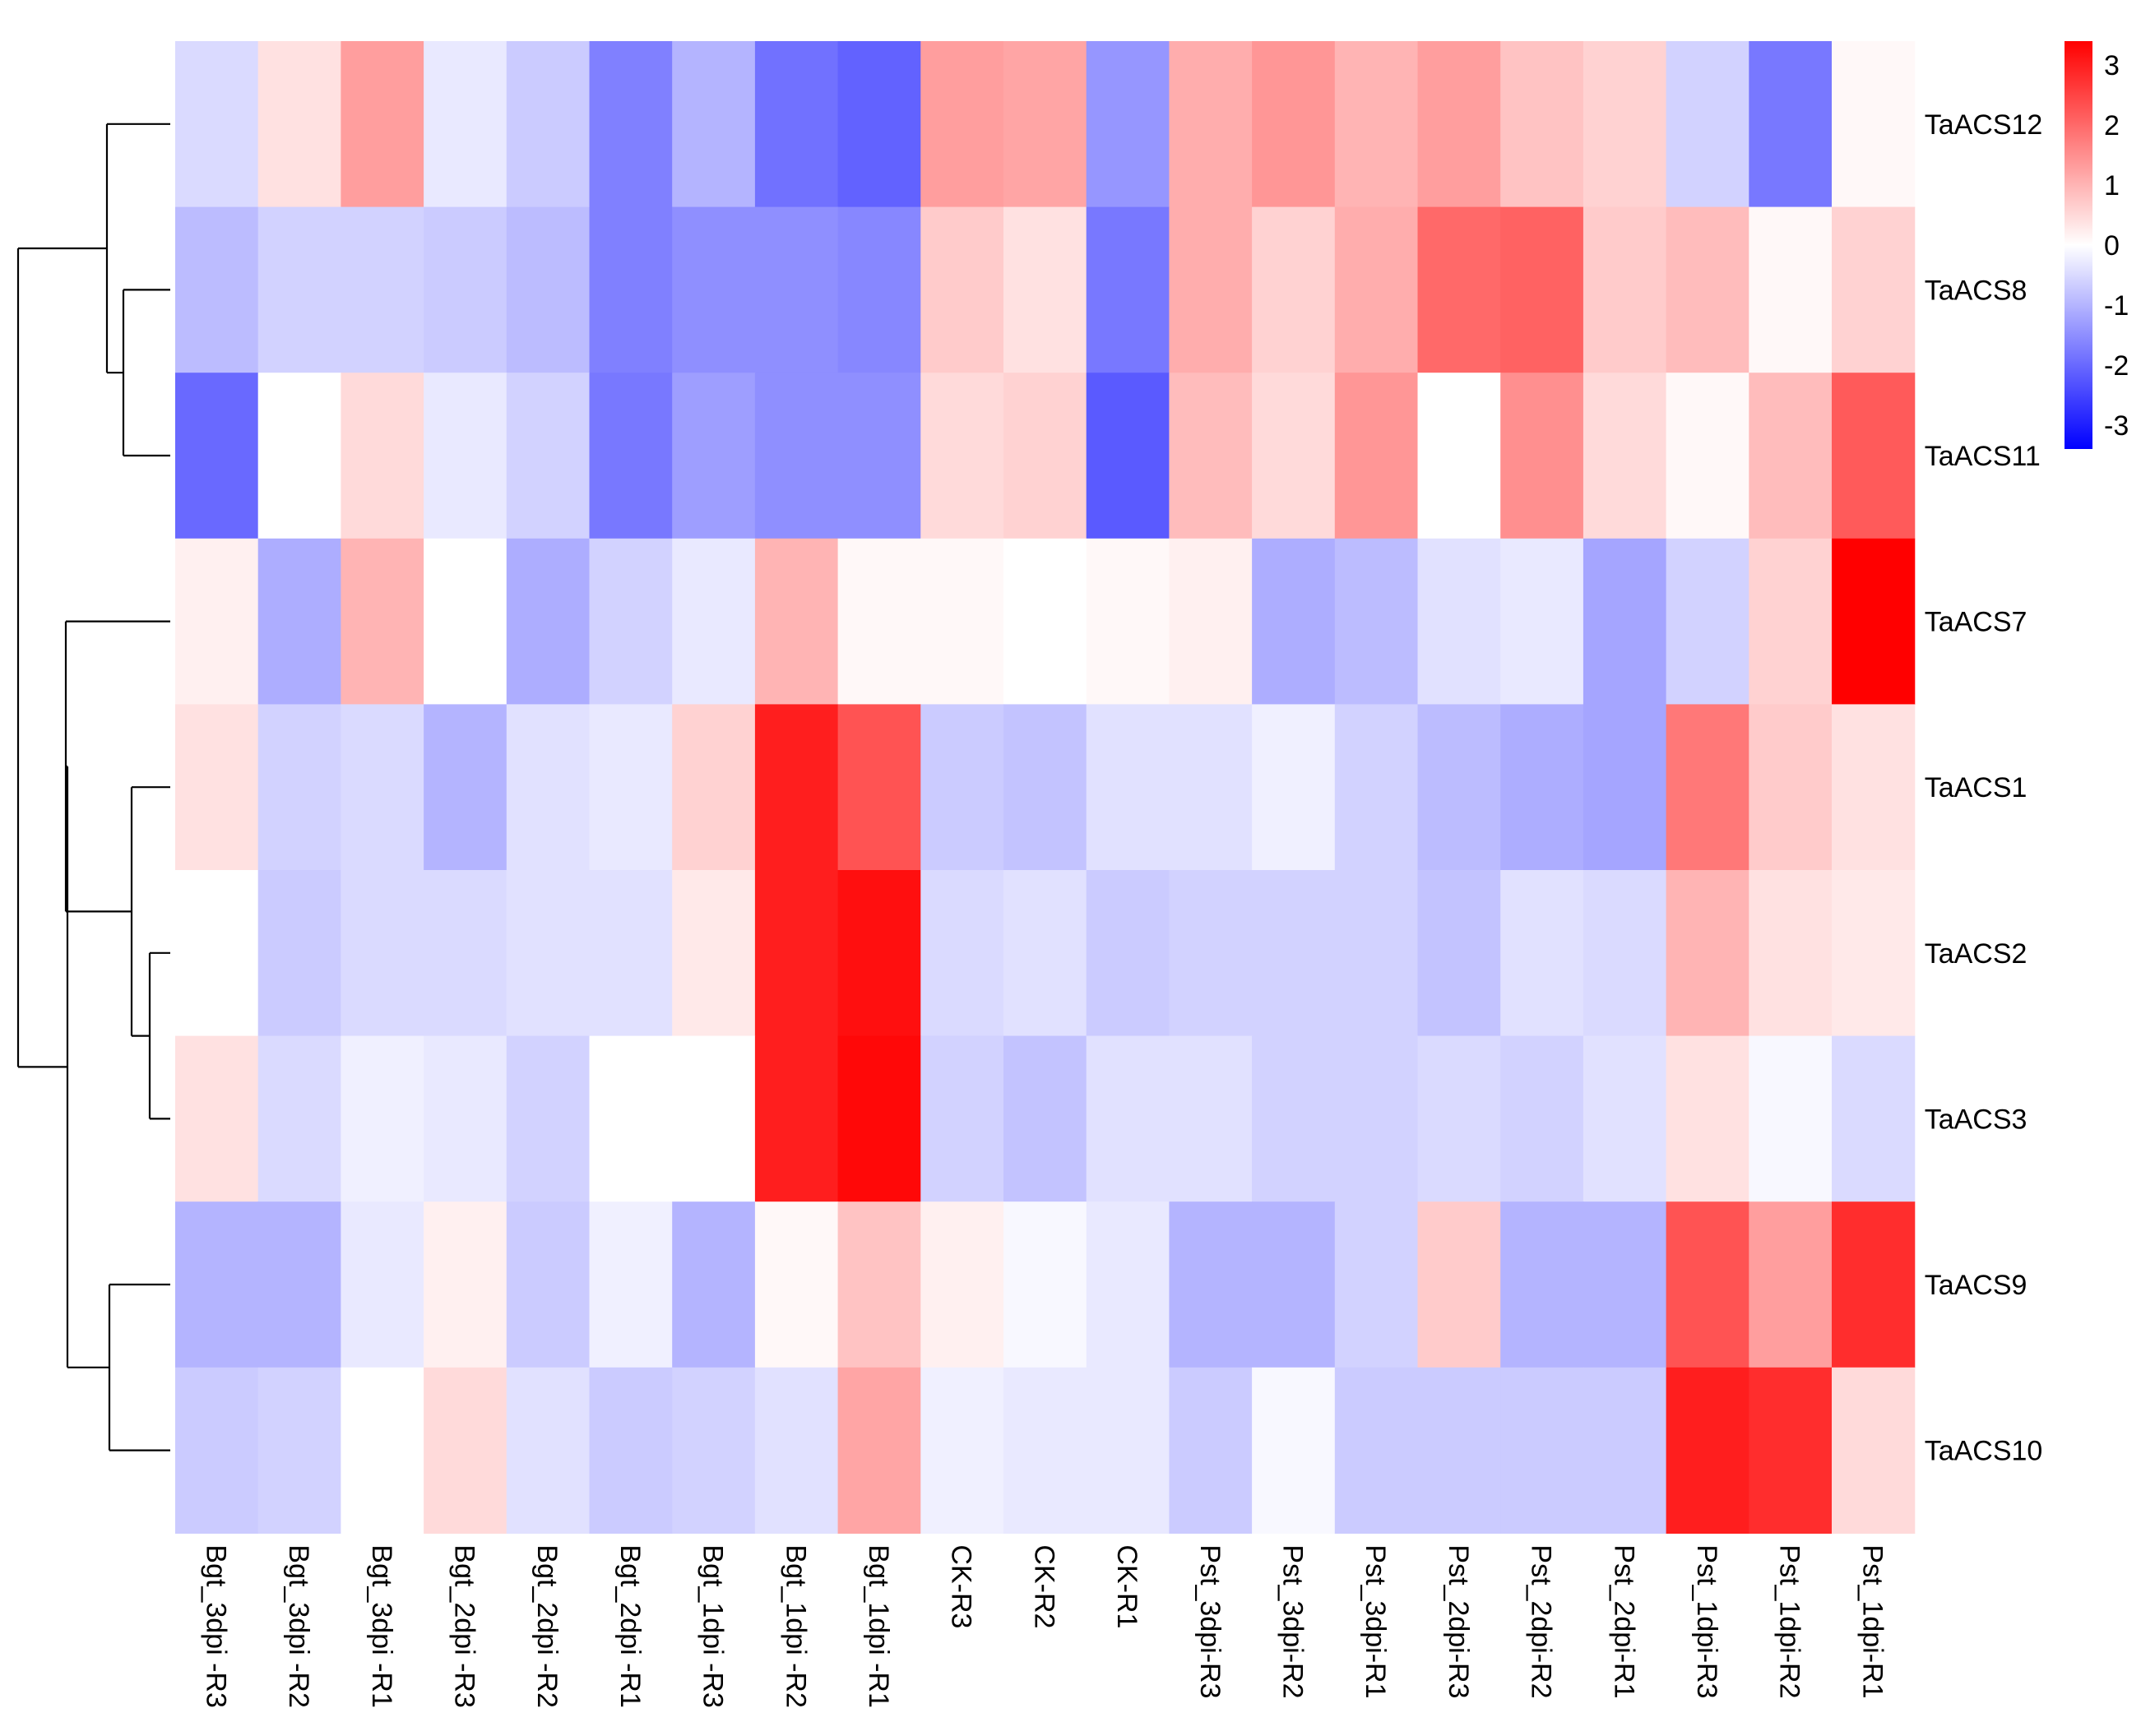 The width and height of the screenshot is (2141, 1736). I want to click on column-label: Bgt_3dpi -R2, so click(298, 1625).